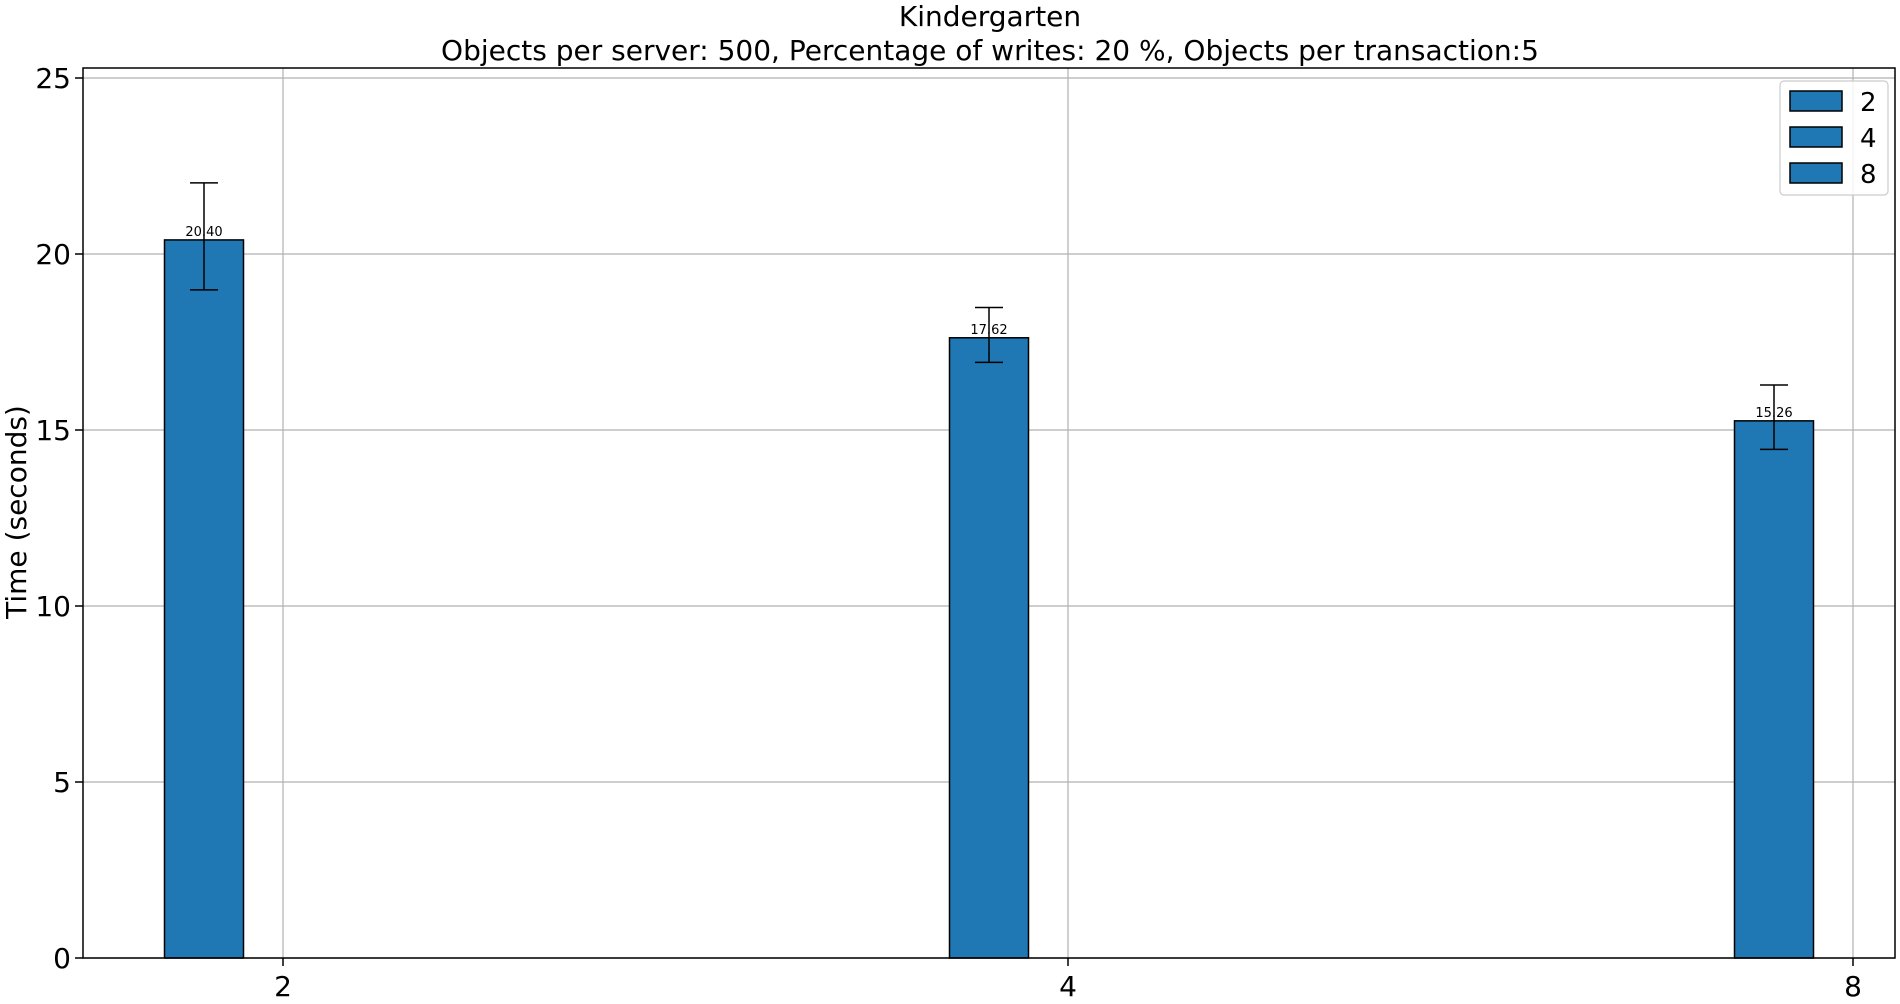 The width and height of the screenshot is (1900, 1004). I want to click on chart-title: Kindergarten, so click(990, 16).